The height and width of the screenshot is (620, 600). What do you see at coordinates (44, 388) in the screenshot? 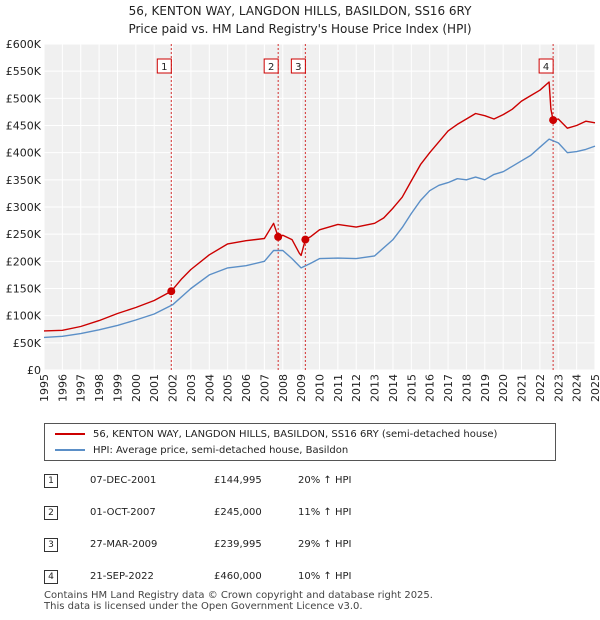
I see `x-tick-label: 1995` at bounding box center [44, 388].